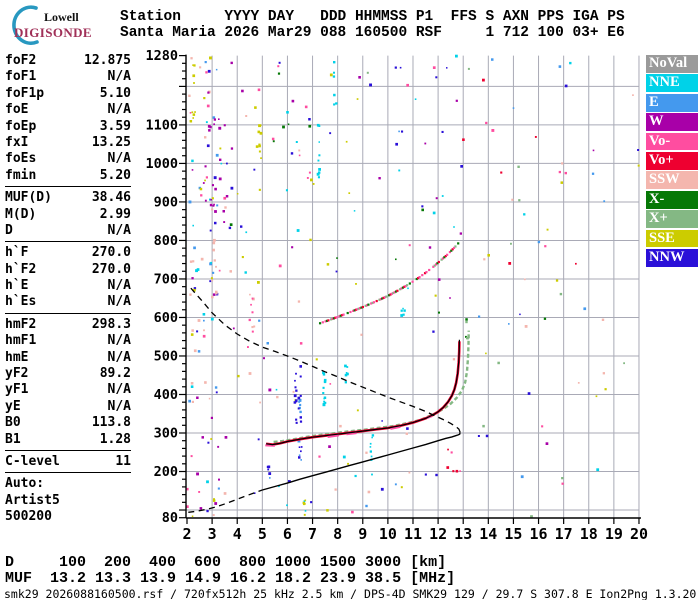 The image size is (700, 600). What do you see at coordinates (166, 318) in the screenshot?
I see `y-tick-label: 600` at bounding box center [166, 318].